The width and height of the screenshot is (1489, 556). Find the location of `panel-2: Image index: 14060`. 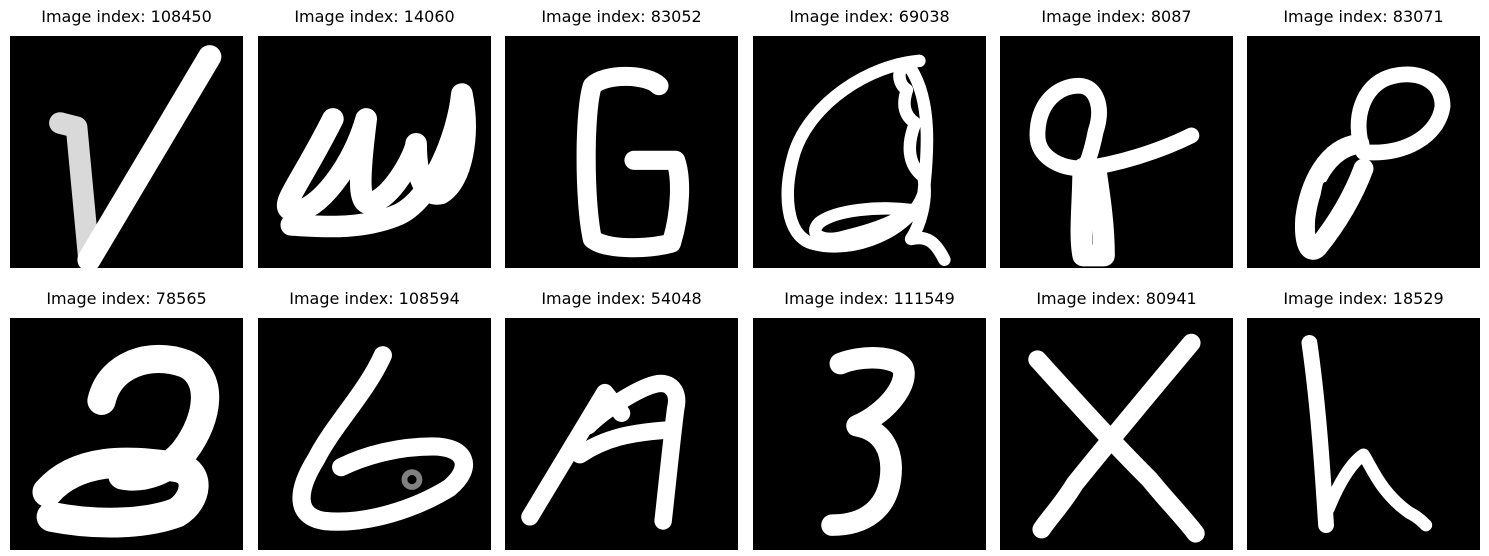

panel-2: Image index: 14060 is located at coordinates (374, 136).